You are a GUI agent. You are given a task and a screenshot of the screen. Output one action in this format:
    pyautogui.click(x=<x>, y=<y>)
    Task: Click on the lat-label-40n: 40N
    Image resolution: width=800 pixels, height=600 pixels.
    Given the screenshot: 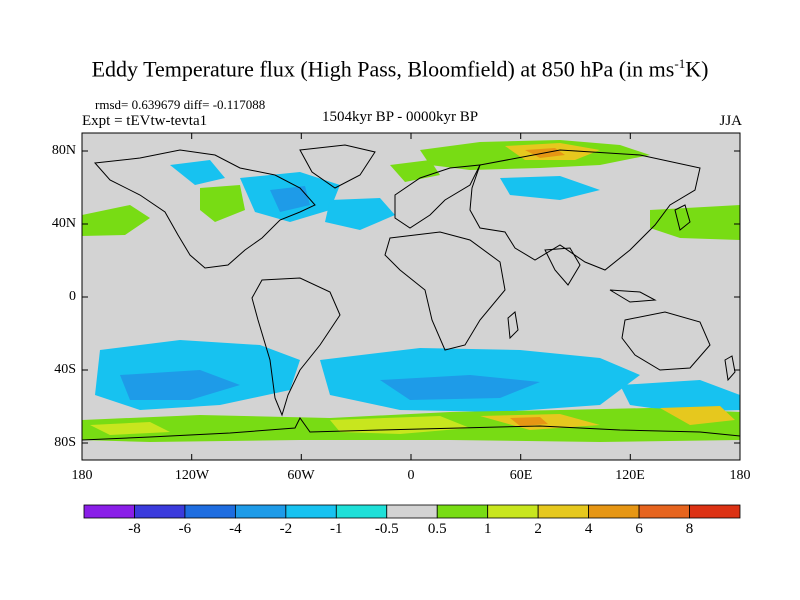 What is the action you would take?
    pyautogui.click(x=63, y=223)
    